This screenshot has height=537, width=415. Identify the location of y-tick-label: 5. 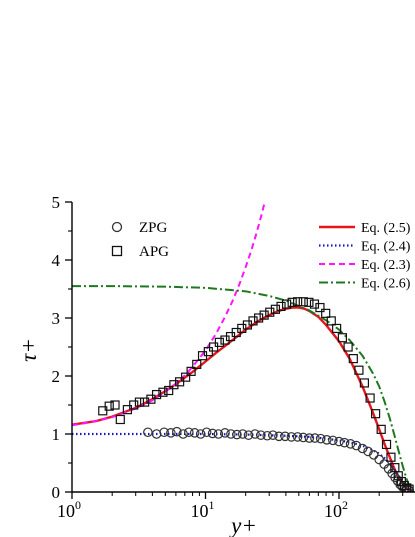
(56, 202).